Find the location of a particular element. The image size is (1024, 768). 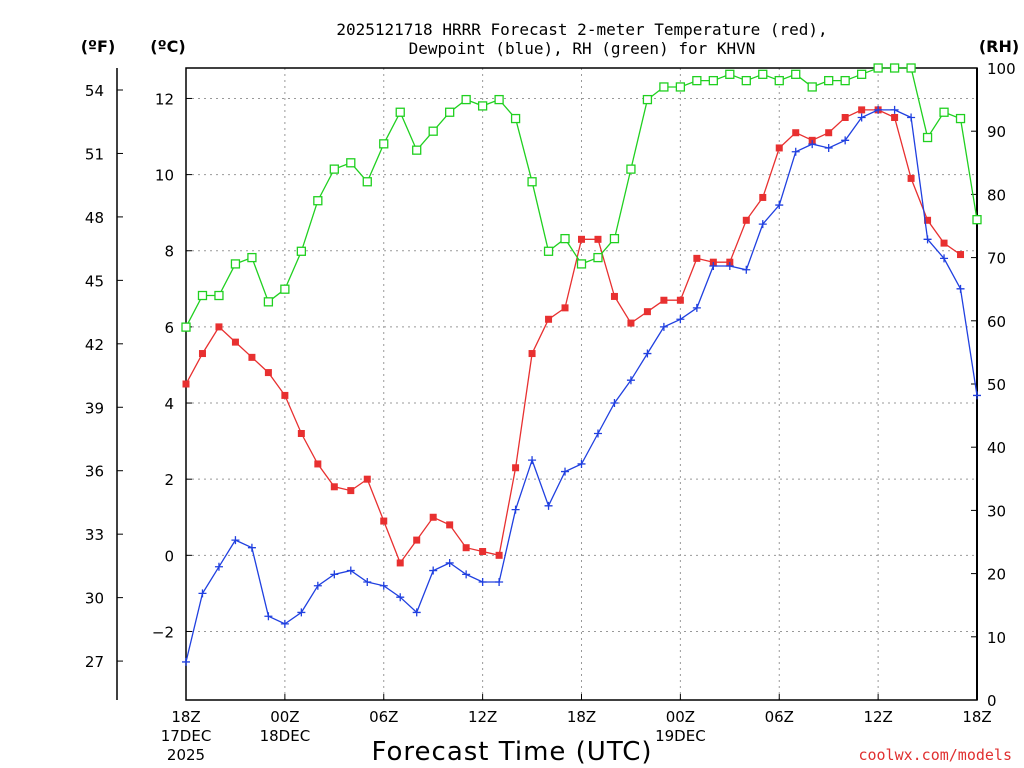

x-tick-label: 06Z is located at coordinates (779, 717).